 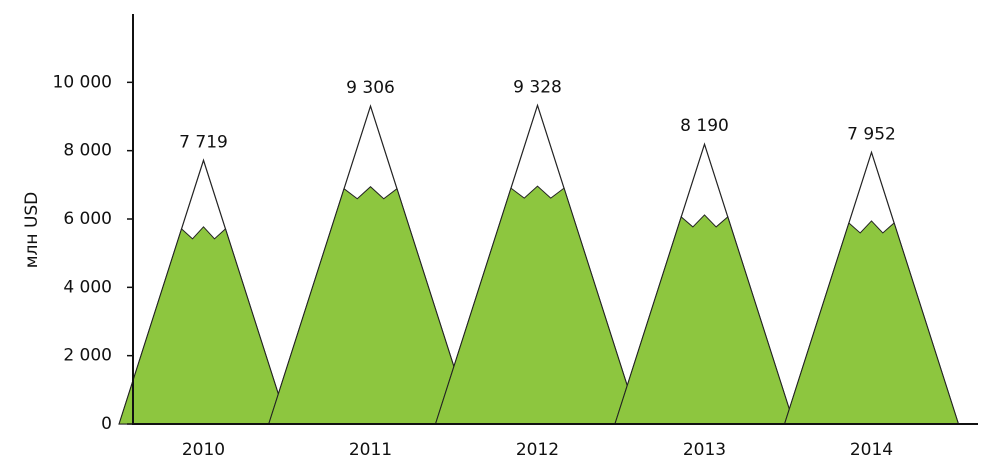 What do you see at coordinates (203, 450) in the screenshot?
I see `x-tick-label: 2010` at bounding box center [203, 450].